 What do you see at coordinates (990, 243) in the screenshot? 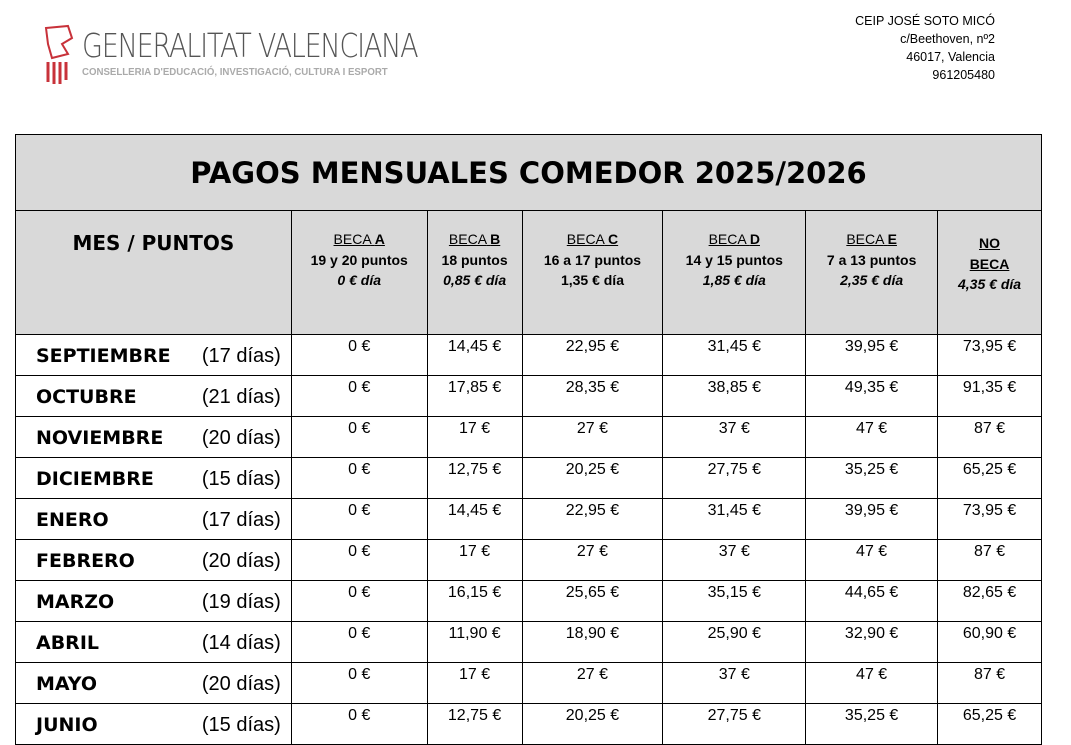
I see `no-beca-line1: NO` at bounding box center [990, 243].